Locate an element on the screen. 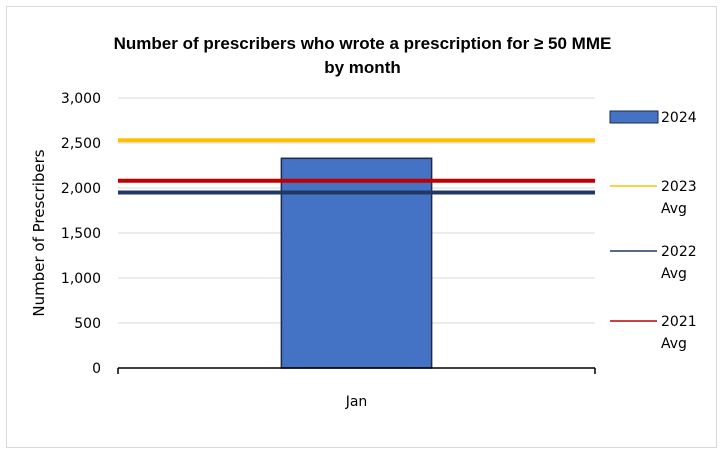 Image resolution: width=725 pixels, height=455 pixels. y-tick-label: 3,000 is located at coordinates (81, 99).